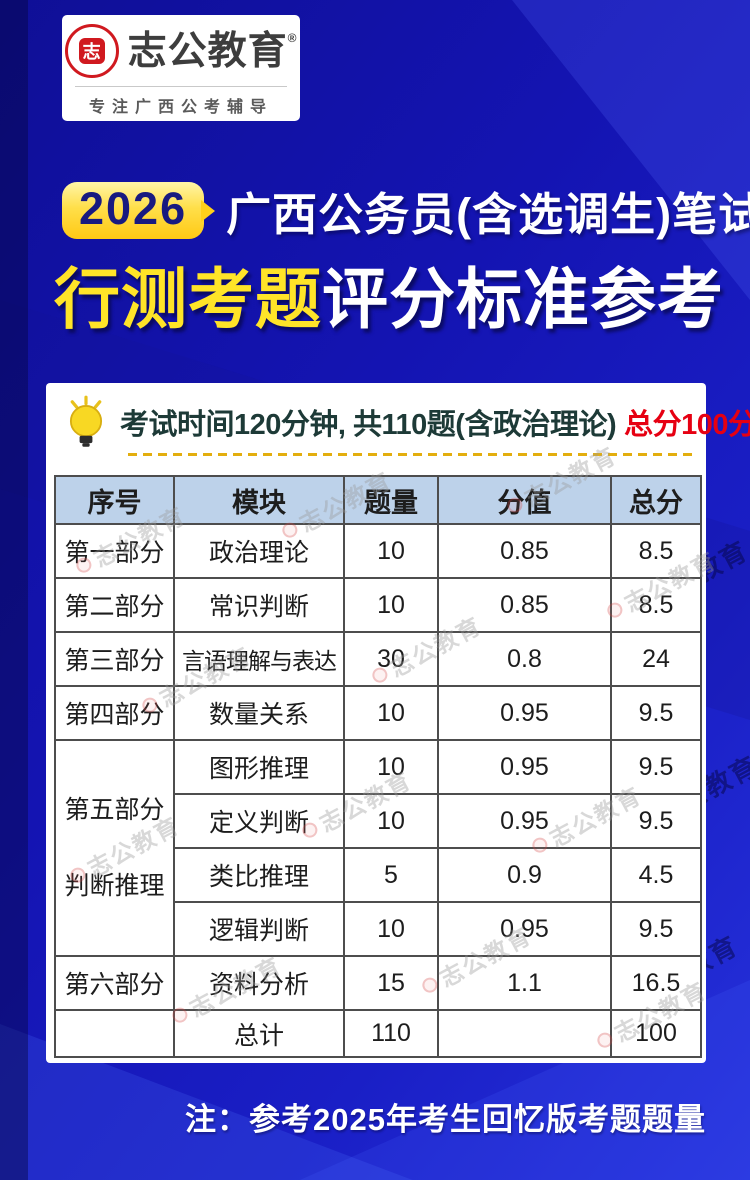  What do you see at coordinates (180, 107) in the screenshot?
I see `brand-tagline: 专注广西公考辅导` at bounding box center [180, 107].